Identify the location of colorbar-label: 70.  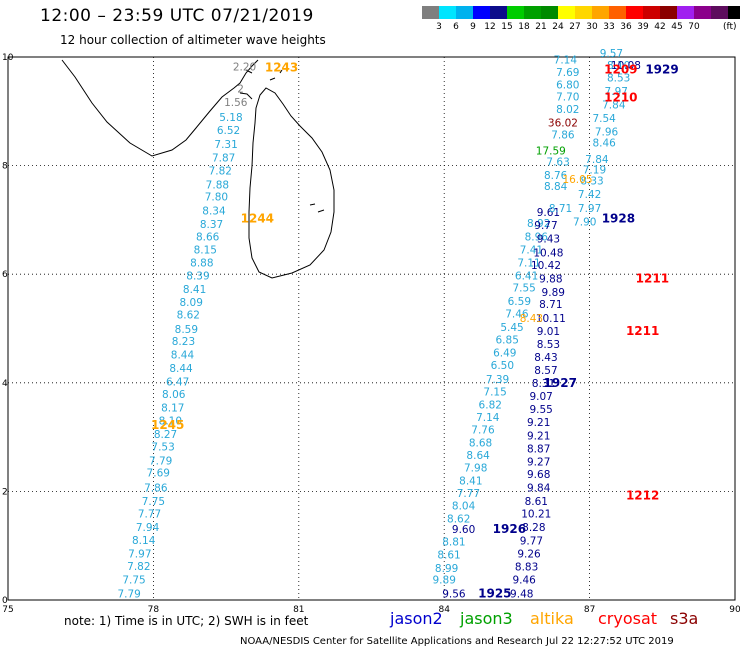
(694, 27).